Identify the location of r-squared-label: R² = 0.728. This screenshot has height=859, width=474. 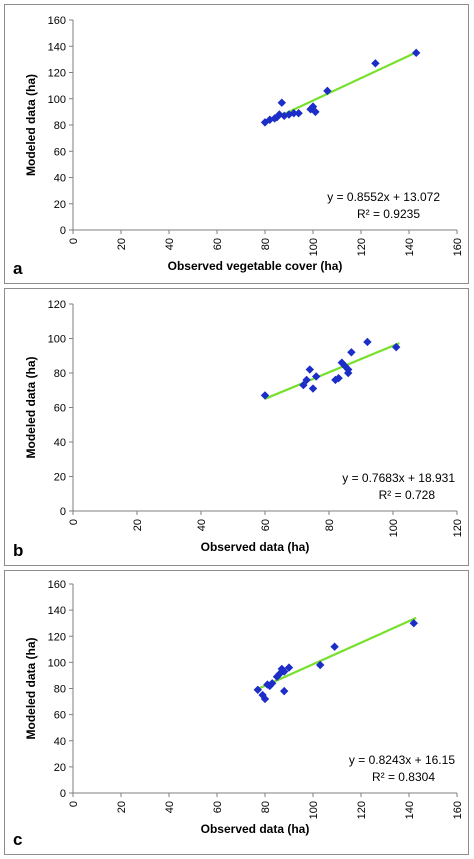
(407, 495).